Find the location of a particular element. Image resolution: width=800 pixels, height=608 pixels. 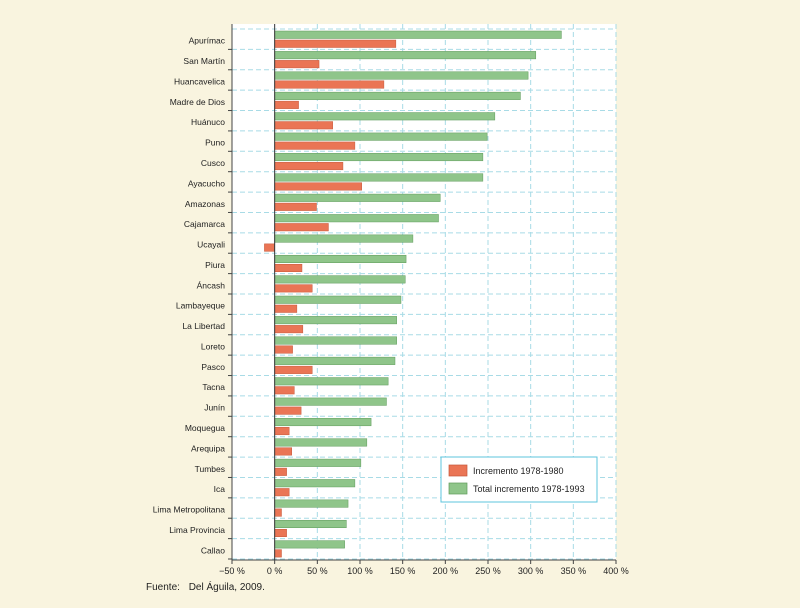

x-tick-label: 250 % is located at coordinates (488, 571).